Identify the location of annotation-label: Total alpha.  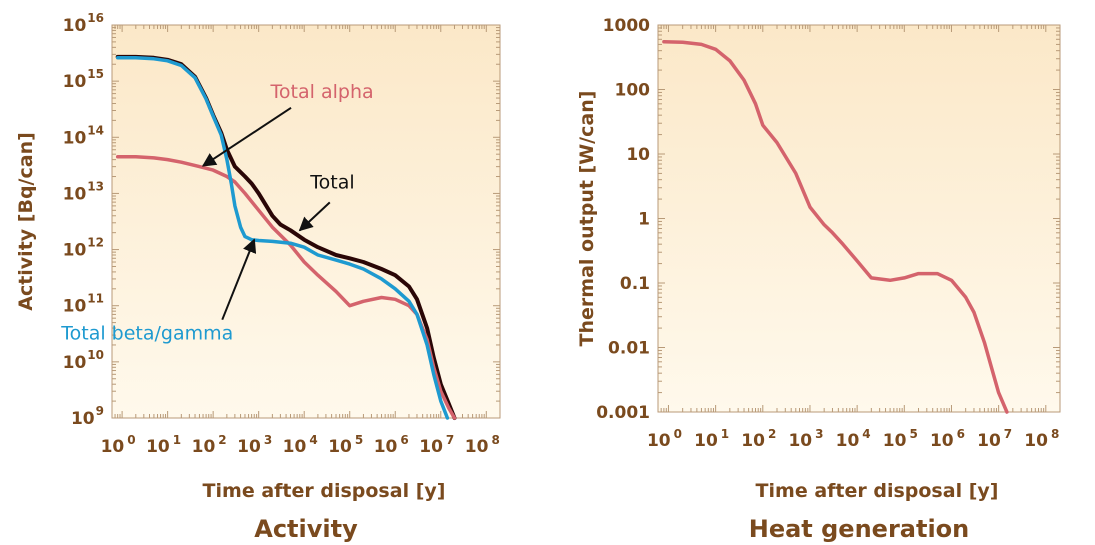
(322, 92).